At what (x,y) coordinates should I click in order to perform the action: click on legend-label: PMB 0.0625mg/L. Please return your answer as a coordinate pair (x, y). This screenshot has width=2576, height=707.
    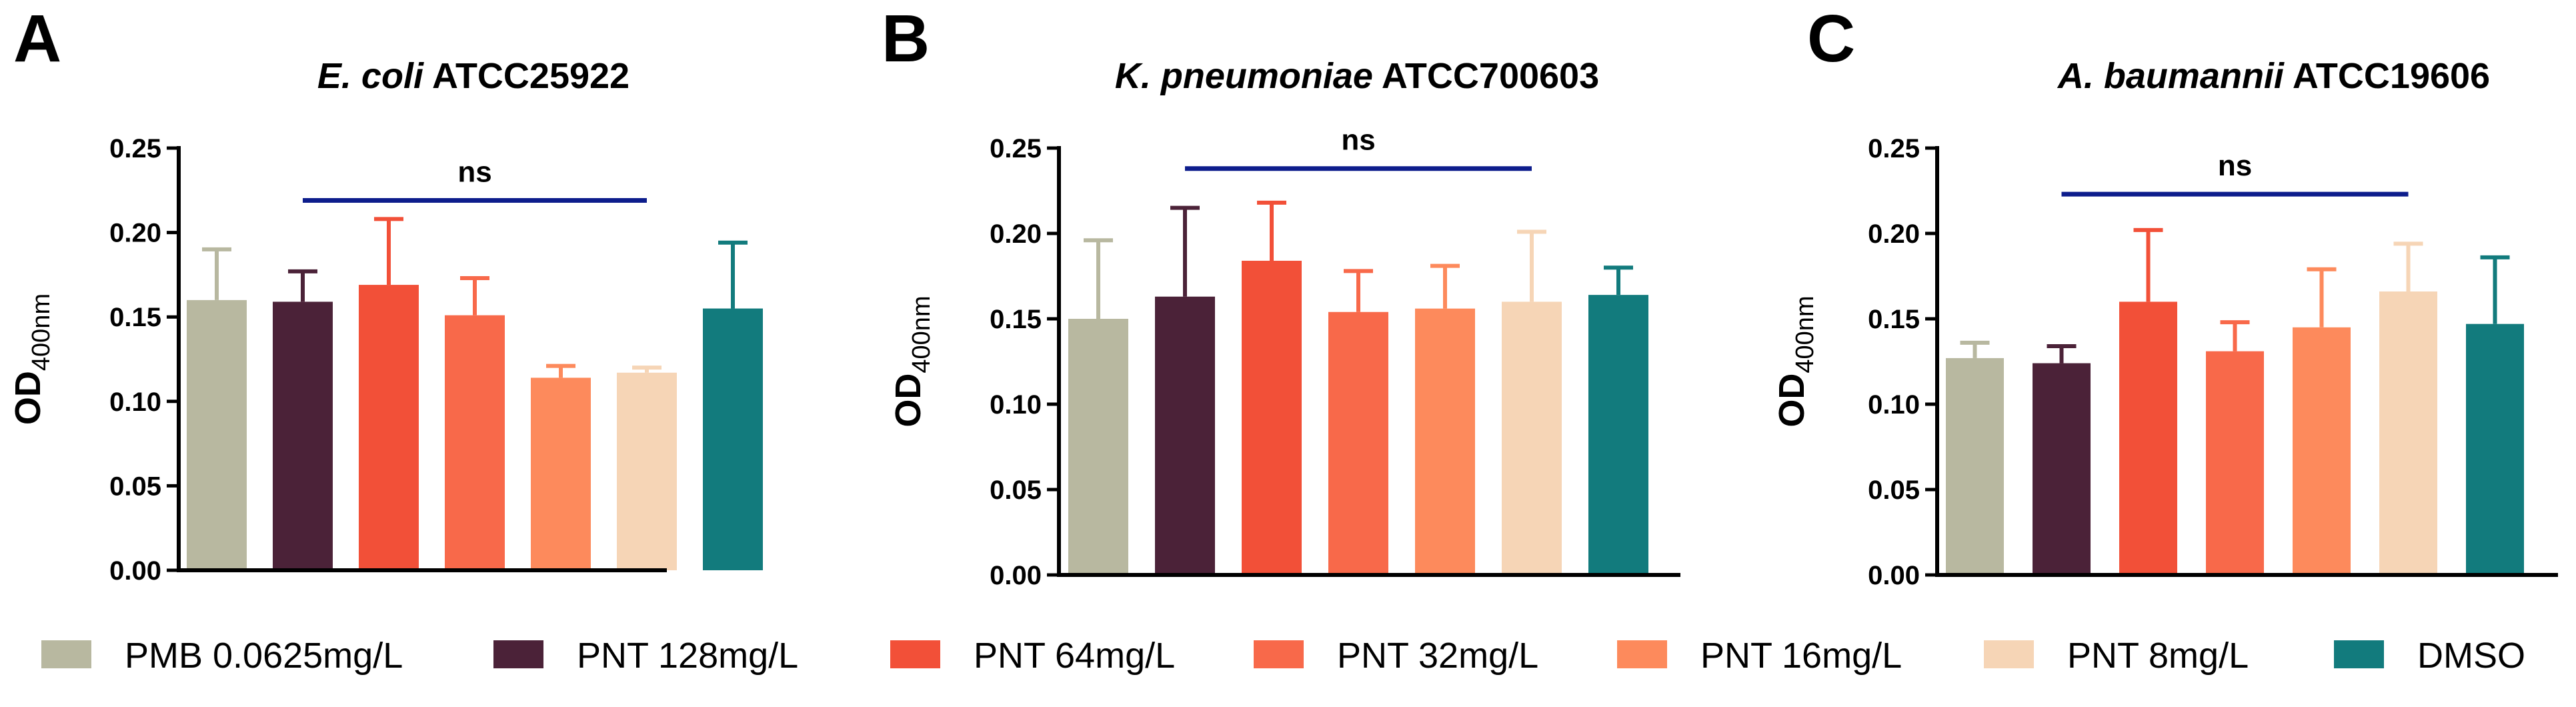
    Looking at the image, I should click on (264, 656).